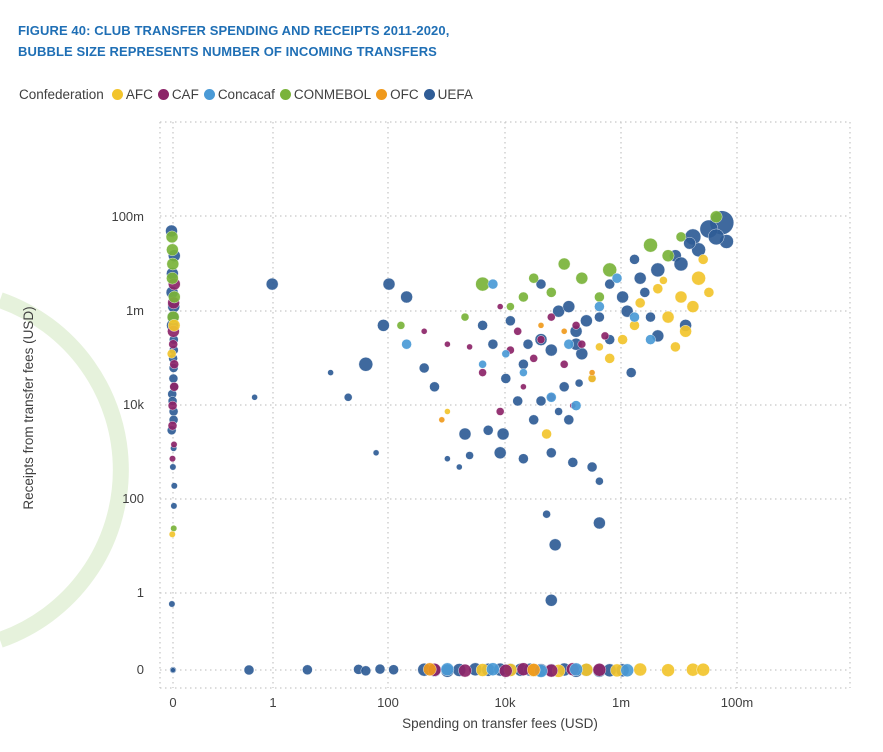 The height and width of the screenshot is (752, 883). Describe the element at coordinates (448, 94) in the screenshot. I see `legend-item-uefa: UEFA` at that location.